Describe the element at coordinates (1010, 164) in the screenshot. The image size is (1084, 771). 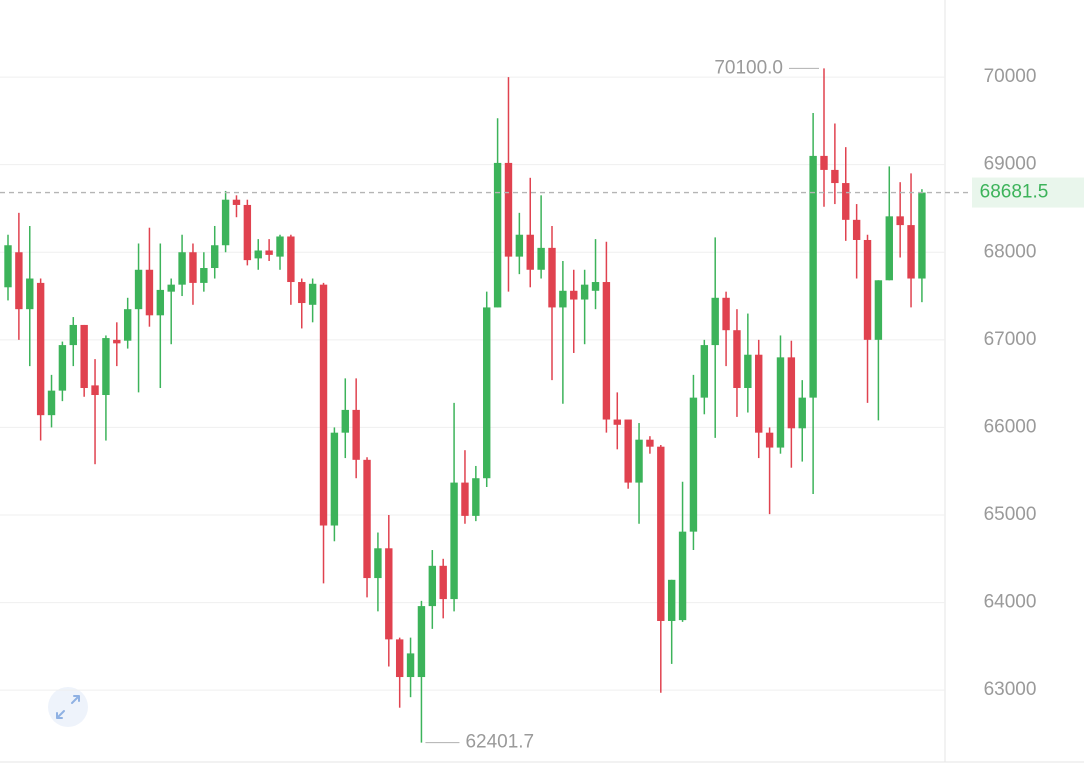
I see `y-tick-label: 69000` at that location.